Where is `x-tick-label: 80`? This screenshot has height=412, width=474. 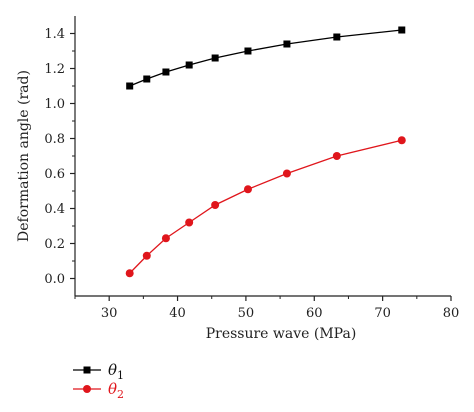 x-tick-label: 80 is located at coordinates (451, 313).